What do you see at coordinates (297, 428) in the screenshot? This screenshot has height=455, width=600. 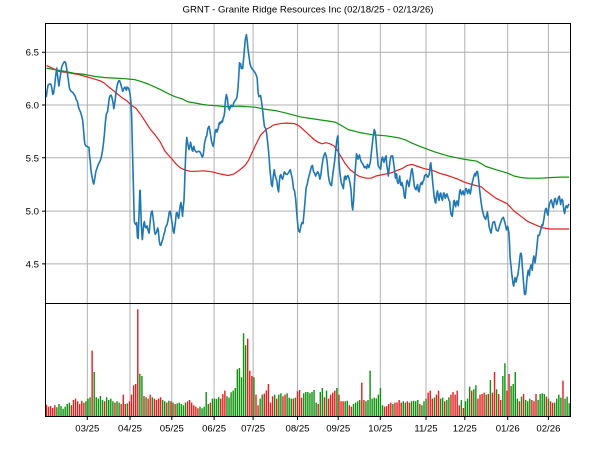 I see `svg-text: 08/25` at bounding box center [297, 428].